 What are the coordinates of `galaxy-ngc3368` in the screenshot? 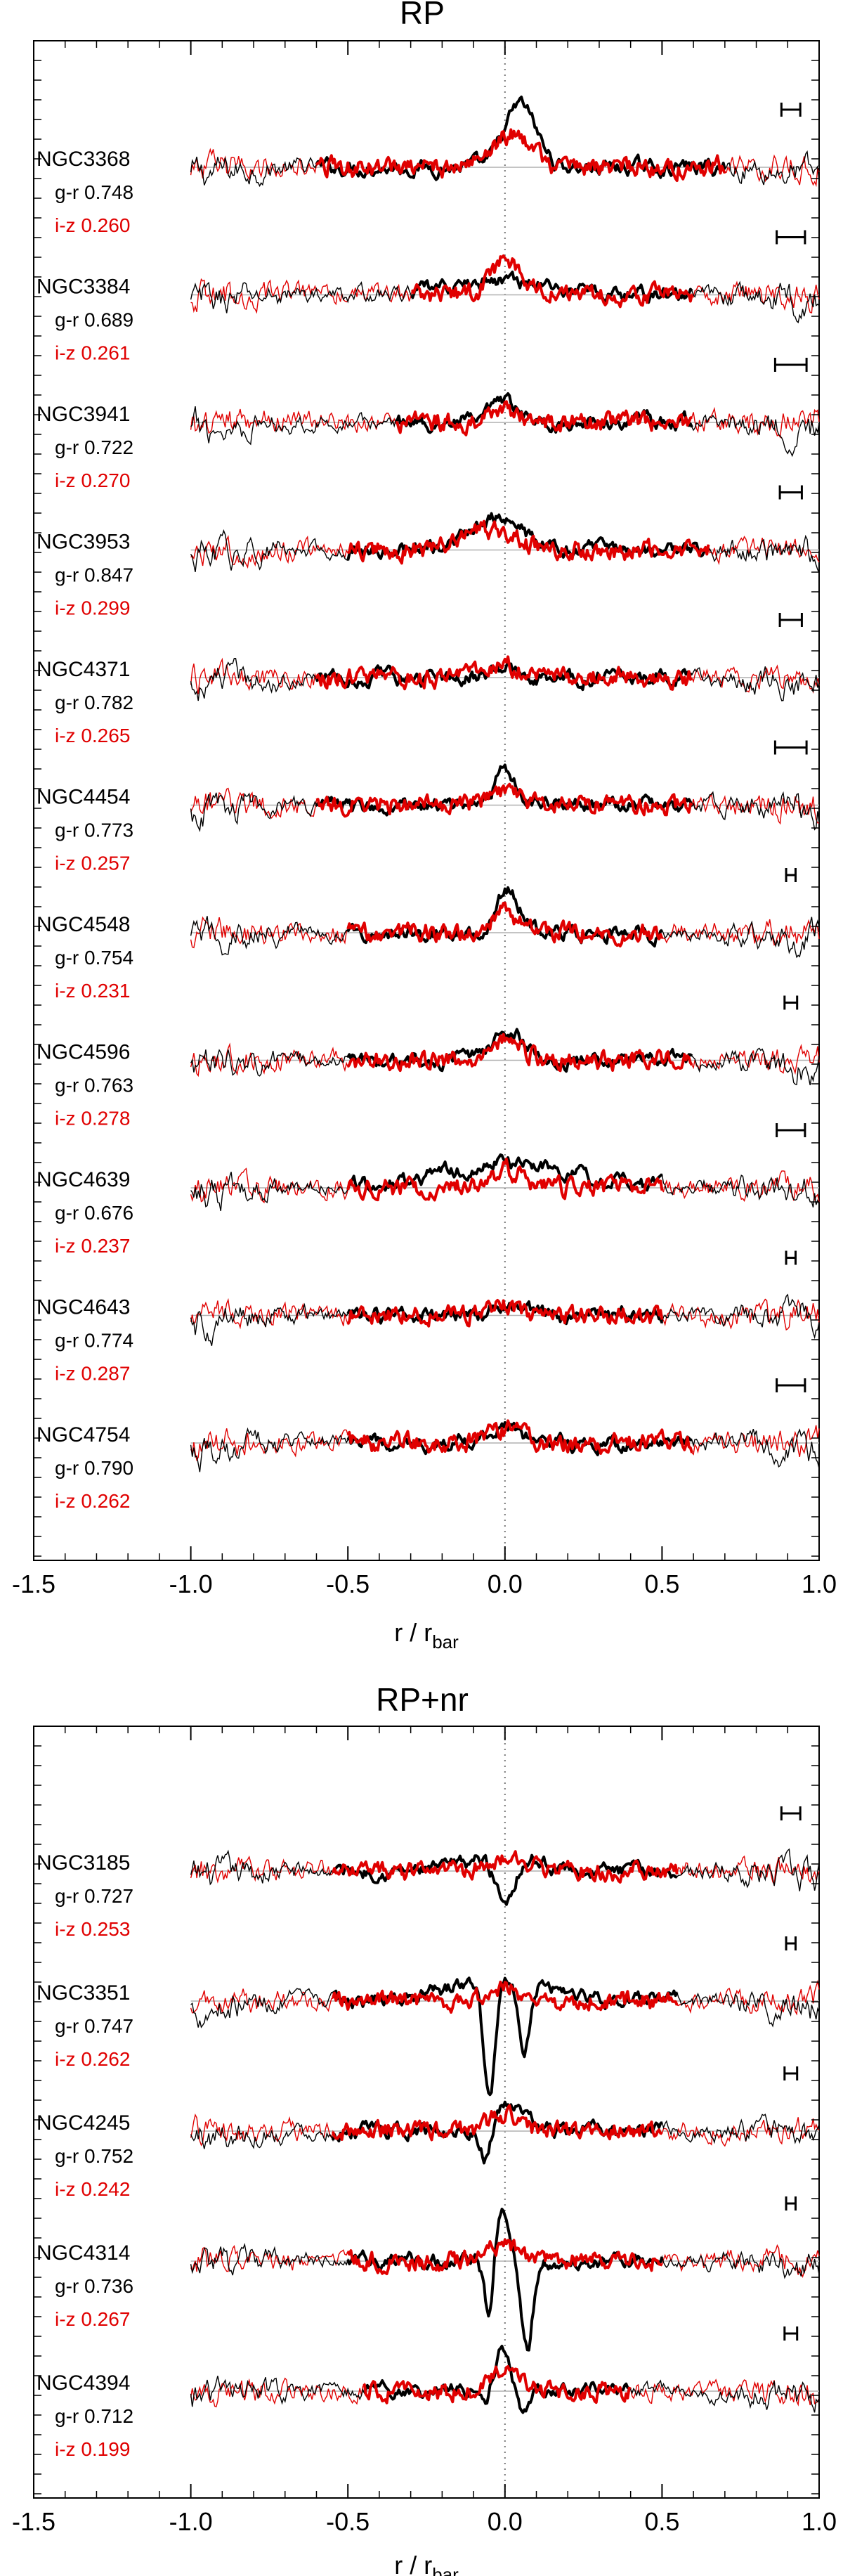 It's located at (505, 142).